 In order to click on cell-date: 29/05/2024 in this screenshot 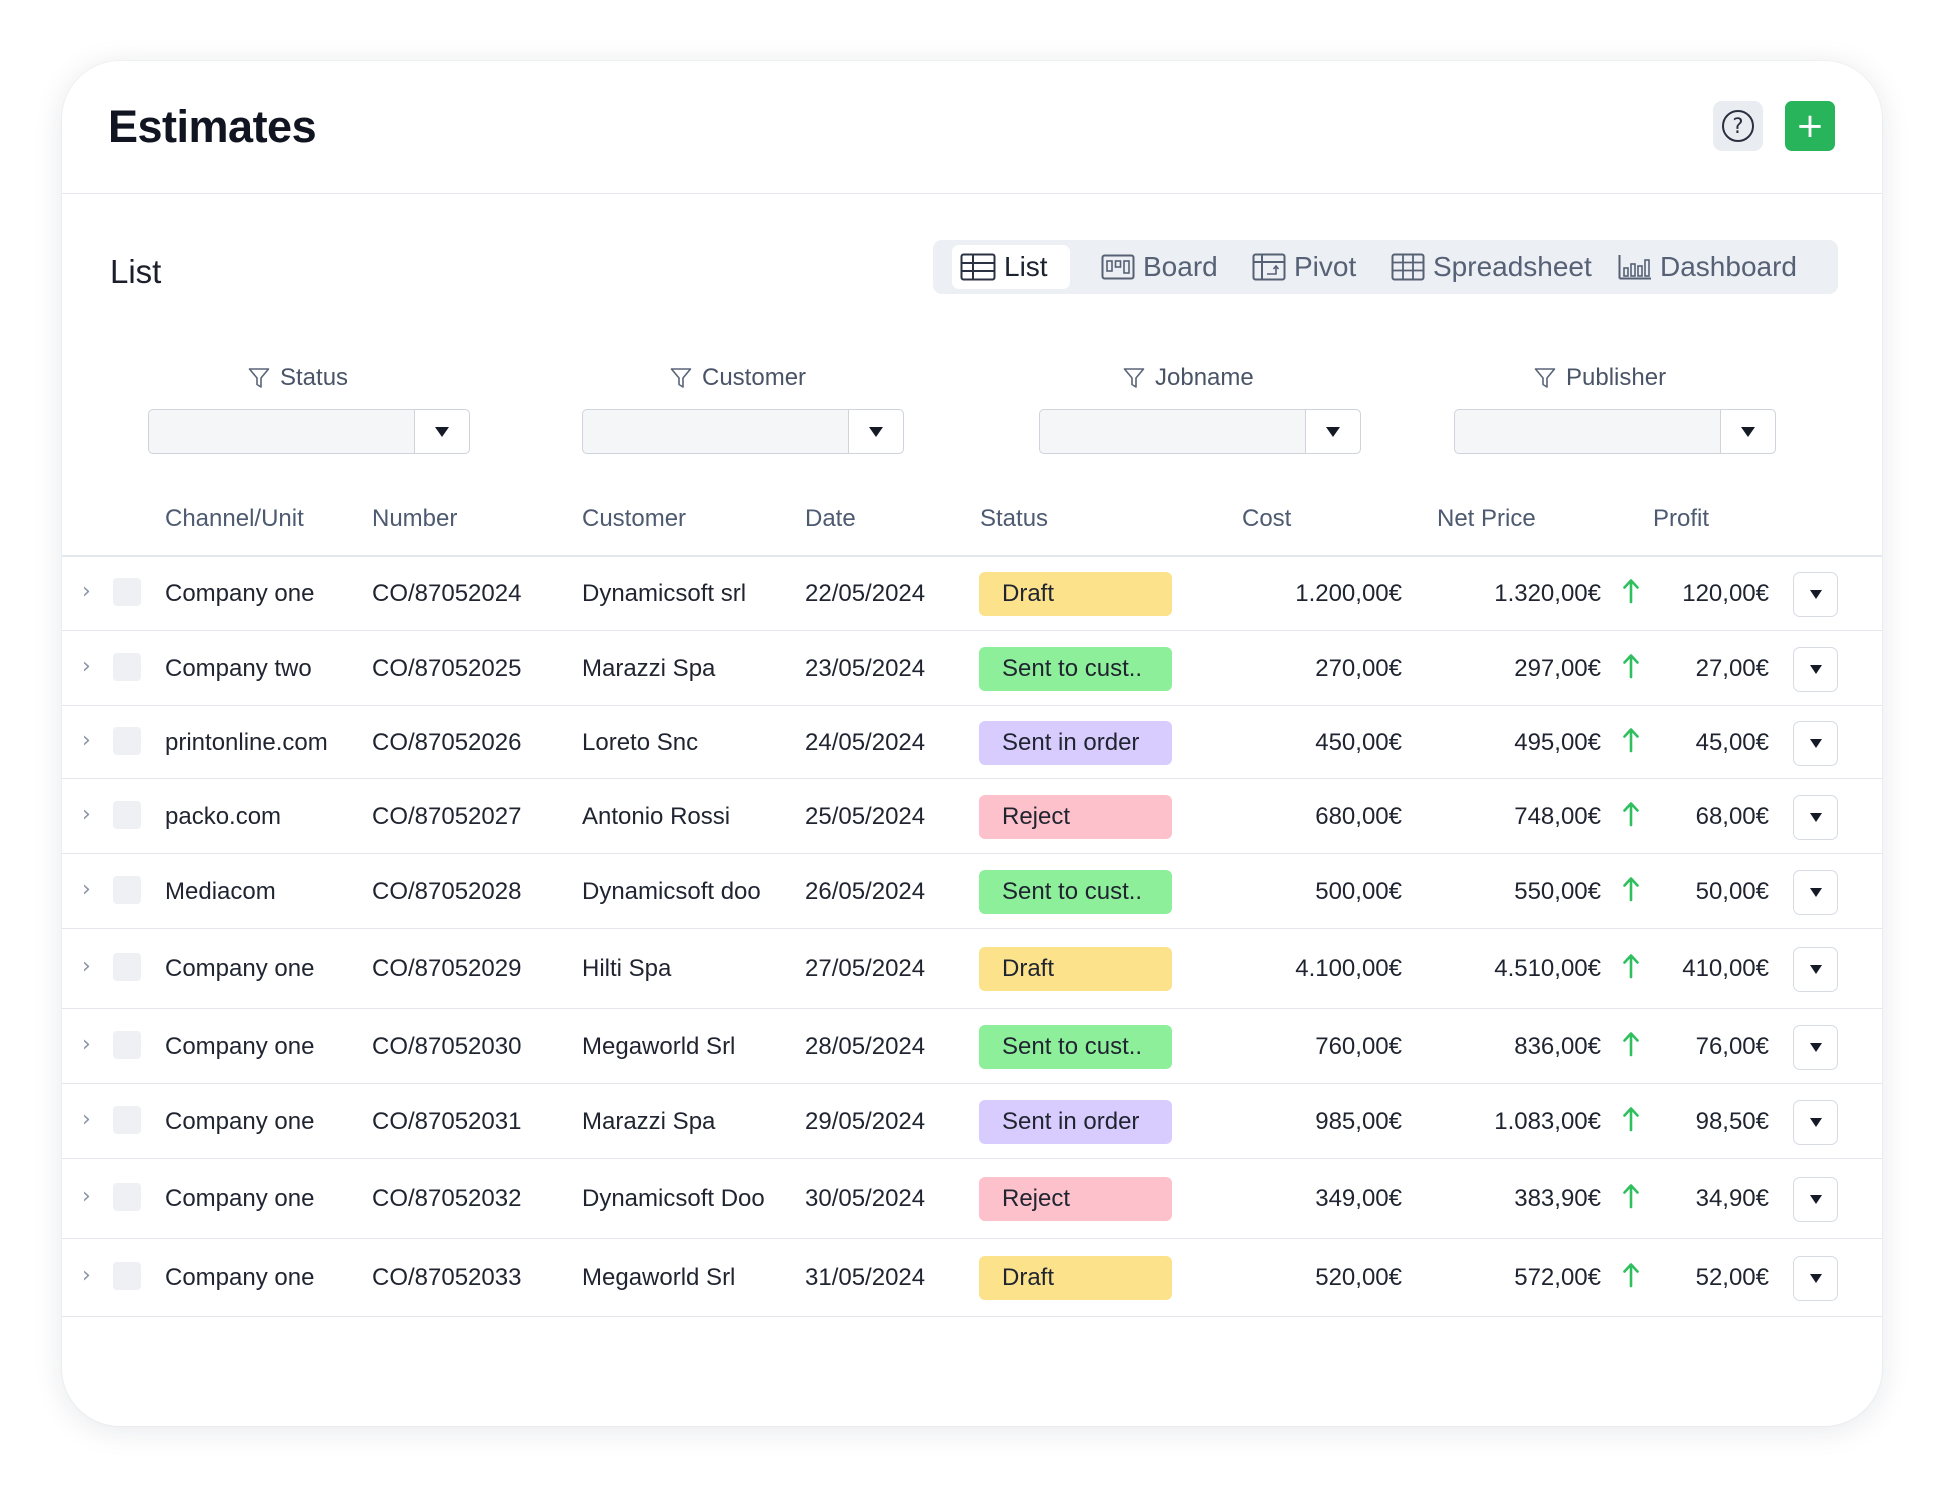, I will do `click(865, 1121)`.